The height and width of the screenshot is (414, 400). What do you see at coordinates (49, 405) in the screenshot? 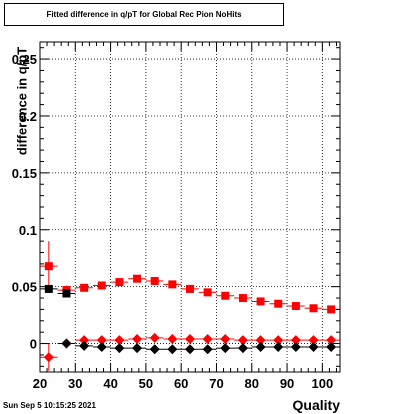
I see `timestamp: Sun Sep 5 10:15:25 2021` at bounding box center [49, 405].